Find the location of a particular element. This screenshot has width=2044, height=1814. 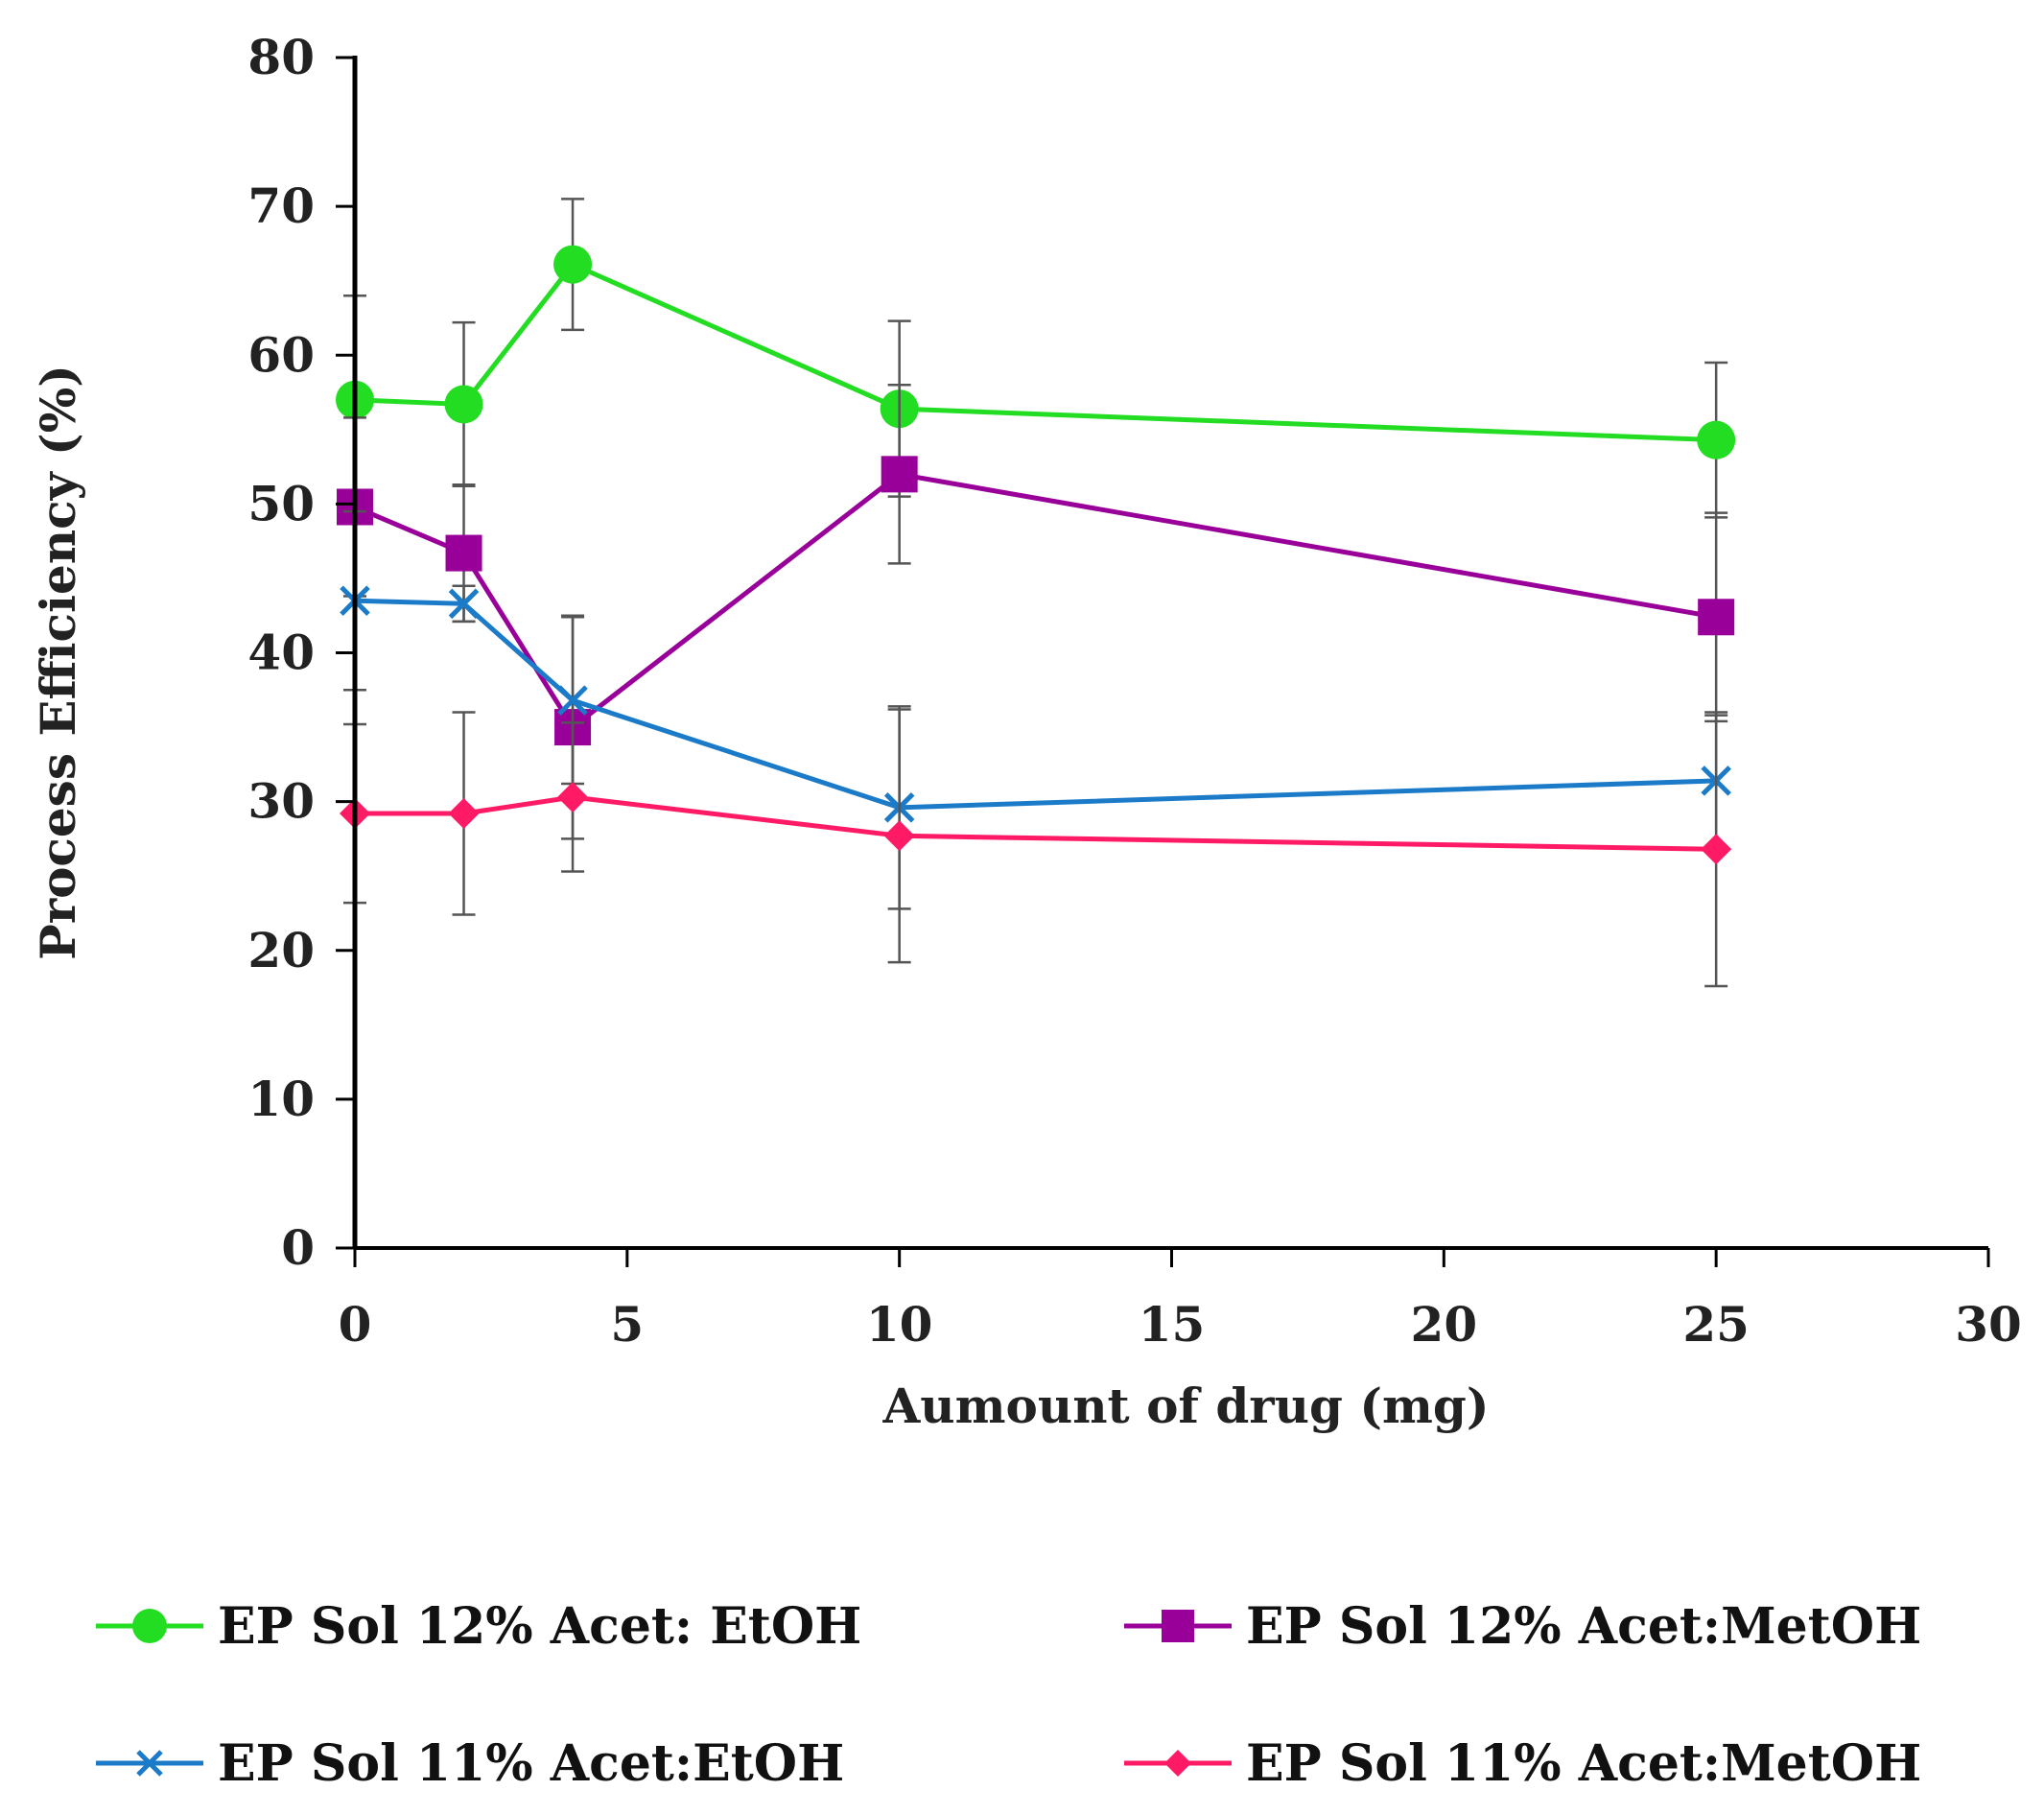

x-tick-label: 5 is located at coordinates (627, 1324).